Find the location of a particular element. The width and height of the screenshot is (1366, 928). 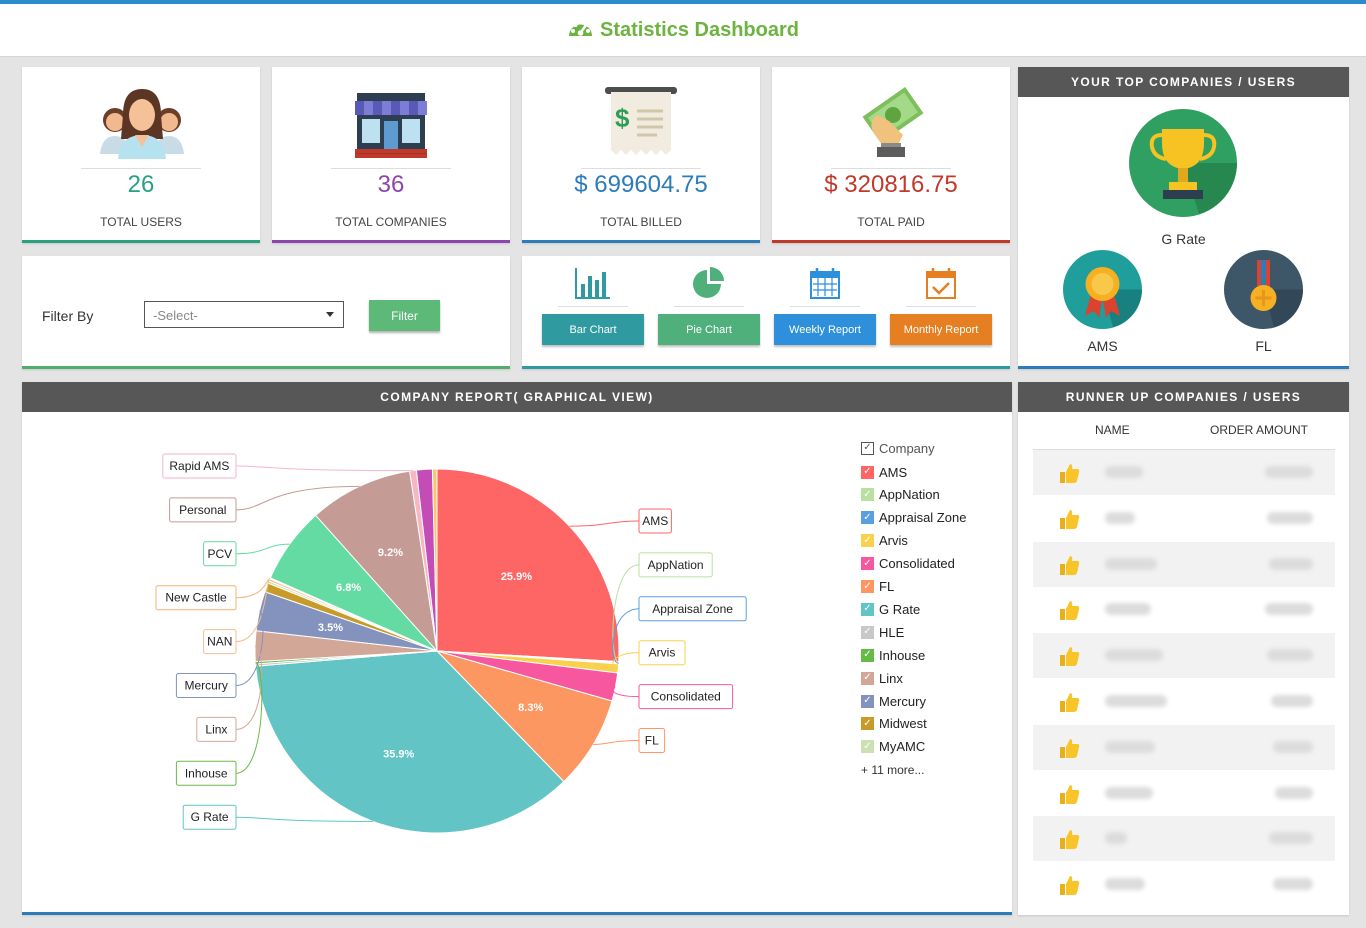

legend-item-linx: ✓ Linx is located at coordinates (882, 678).